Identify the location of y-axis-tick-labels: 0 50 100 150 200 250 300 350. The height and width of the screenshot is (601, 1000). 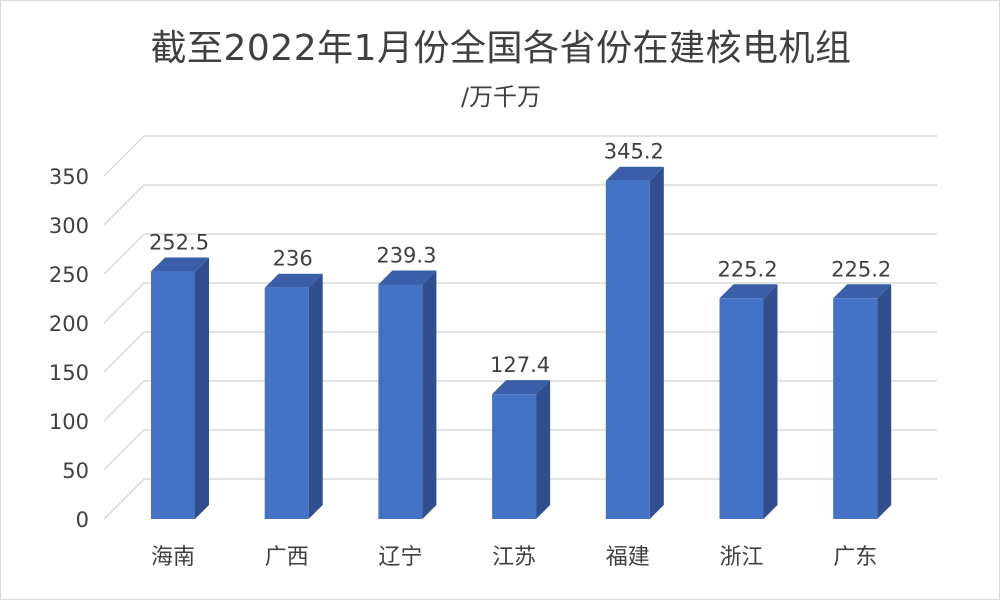
(69, 348).